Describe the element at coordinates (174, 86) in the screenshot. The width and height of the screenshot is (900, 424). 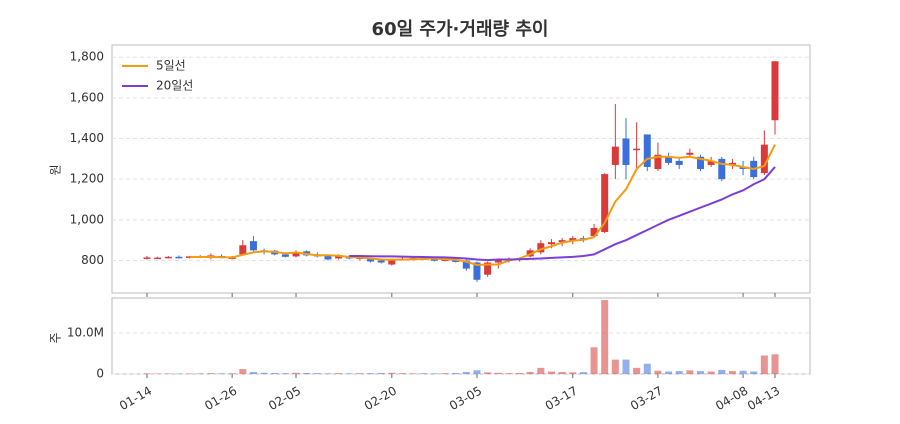
I see `legend-label: 20일선` at that location.